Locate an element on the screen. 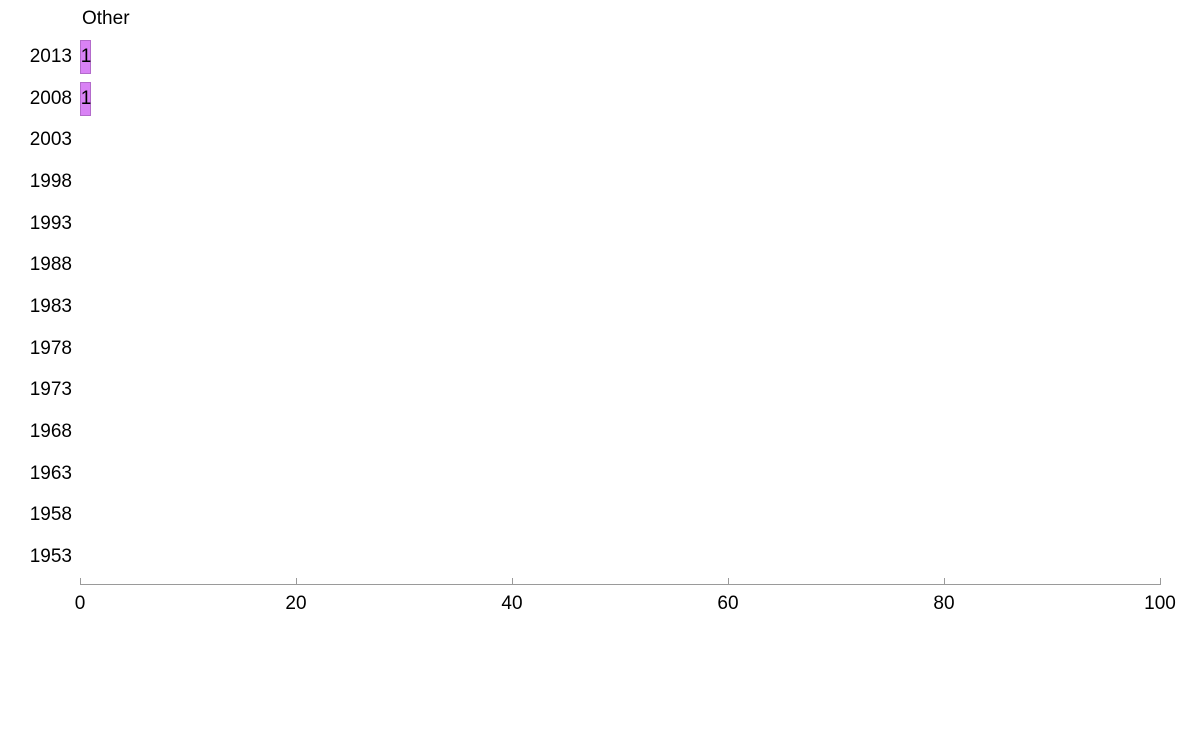  bar-2013-other is located at coordinates (85, 57).